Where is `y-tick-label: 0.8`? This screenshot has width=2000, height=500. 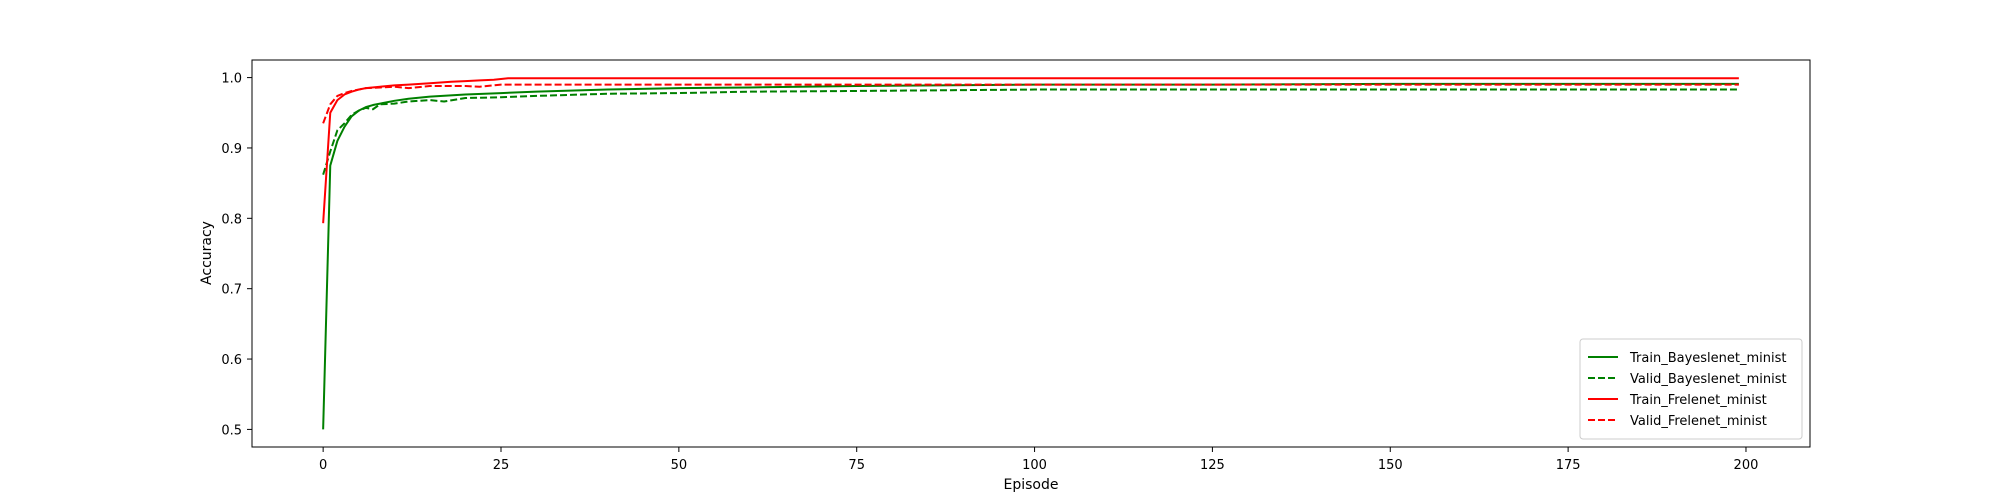 y-tick-label: 0.8 is located at coordinates (231, 219).